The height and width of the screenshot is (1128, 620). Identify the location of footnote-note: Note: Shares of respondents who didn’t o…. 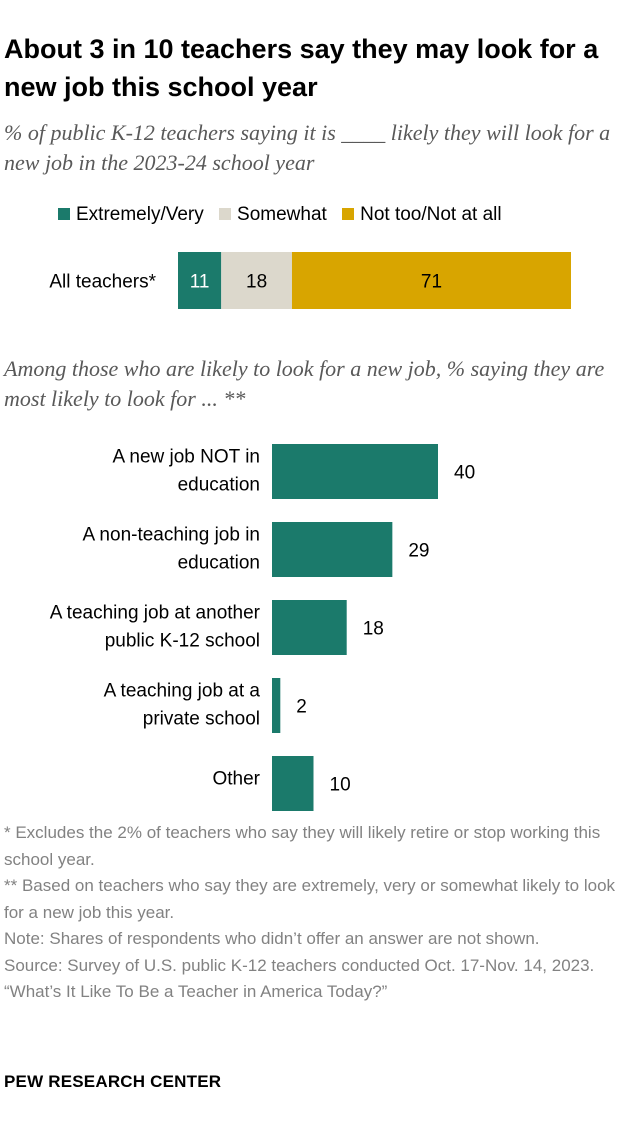
(310, 939).